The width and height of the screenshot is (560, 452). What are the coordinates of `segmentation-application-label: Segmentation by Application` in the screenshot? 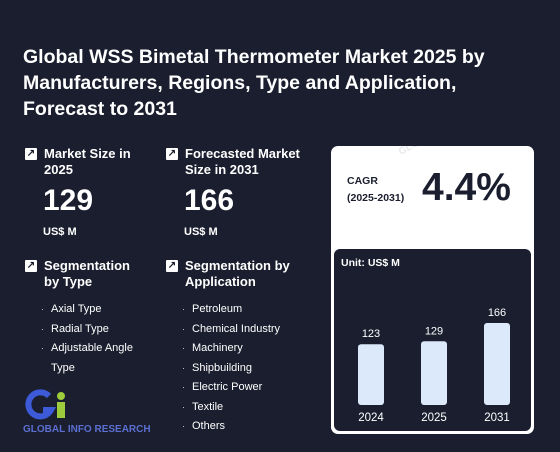 It's located at (237, 273).